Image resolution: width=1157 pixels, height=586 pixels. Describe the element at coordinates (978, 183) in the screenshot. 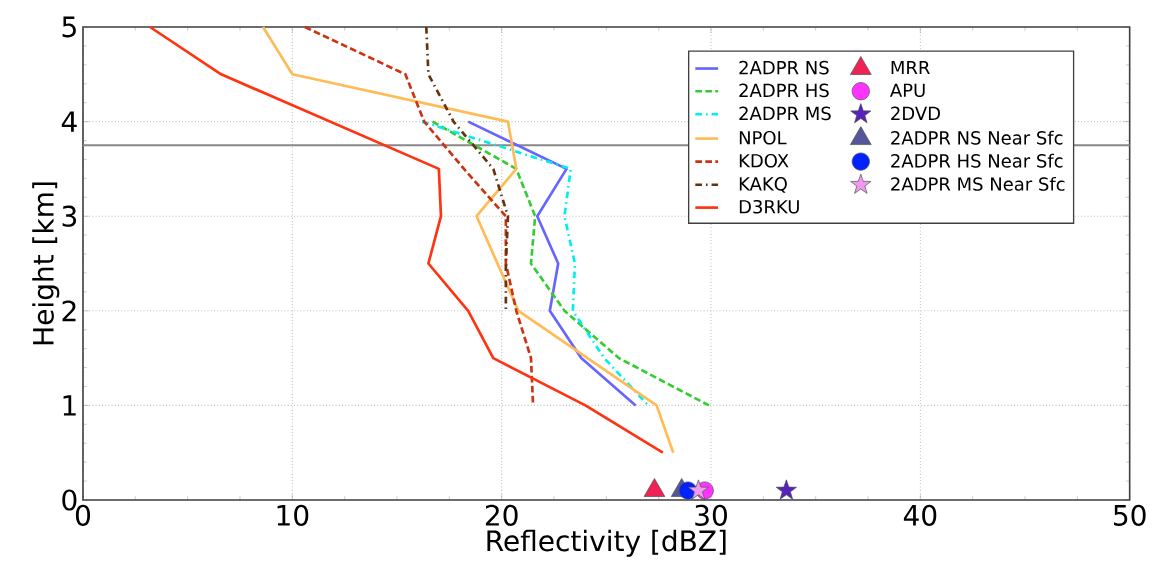

I see `legend-label: 2ADPR MS Near Sfc` at that location.